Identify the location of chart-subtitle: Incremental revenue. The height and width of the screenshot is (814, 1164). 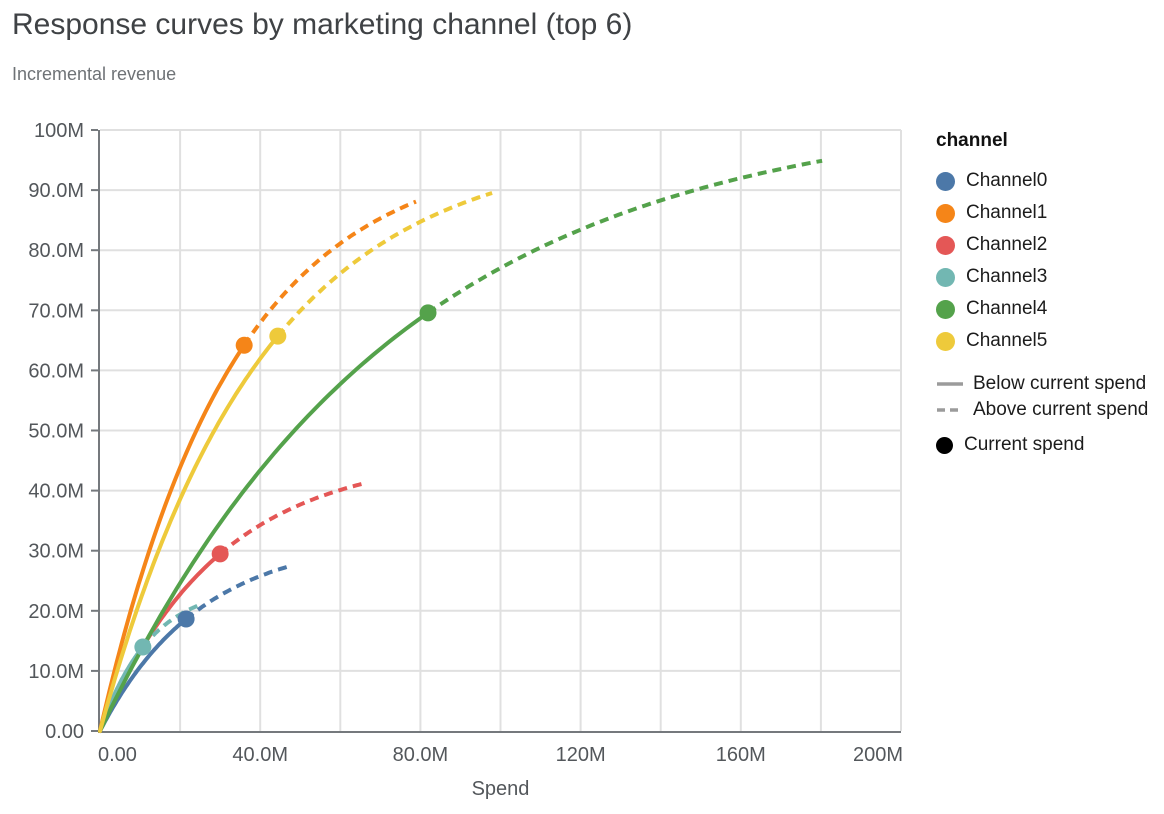
(94, 74).